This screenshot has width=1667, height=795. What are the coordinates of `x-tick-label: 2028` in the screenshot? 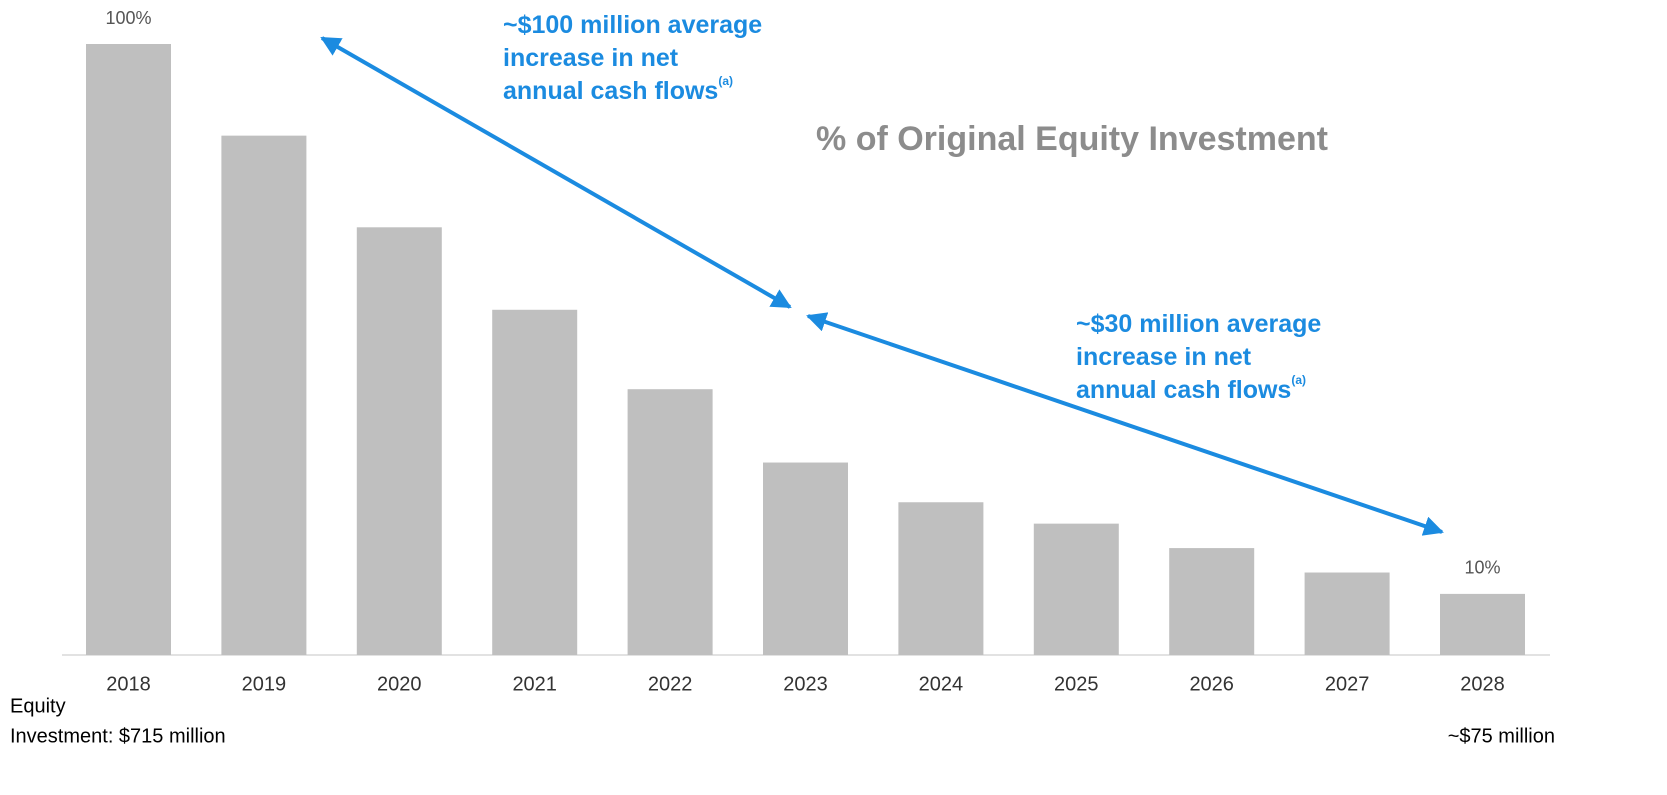 It's located at (1482, 684).